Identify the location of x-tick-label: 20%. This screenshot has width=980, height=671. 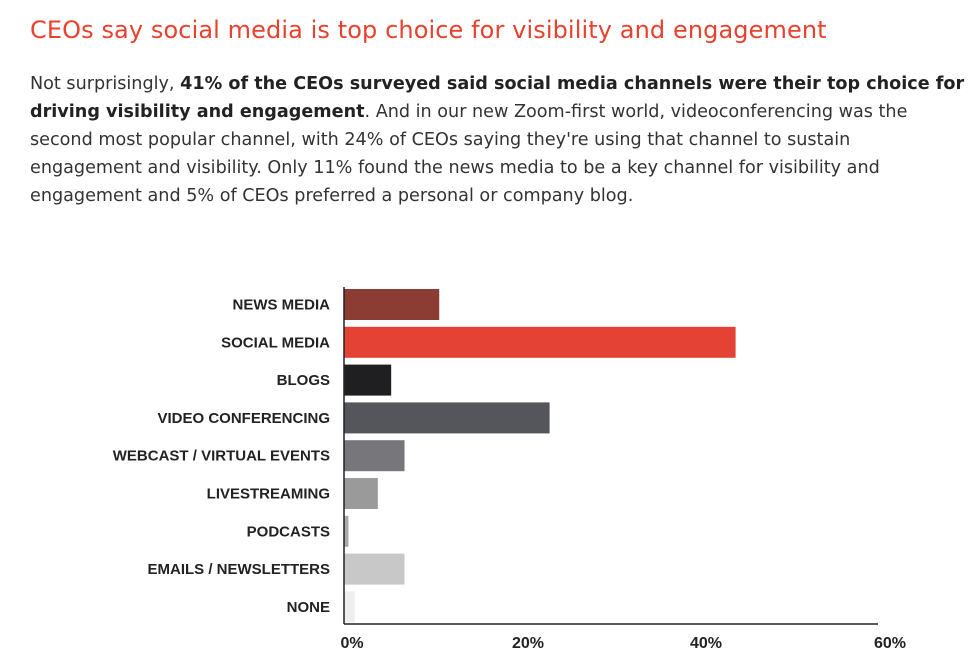
(528, 643).